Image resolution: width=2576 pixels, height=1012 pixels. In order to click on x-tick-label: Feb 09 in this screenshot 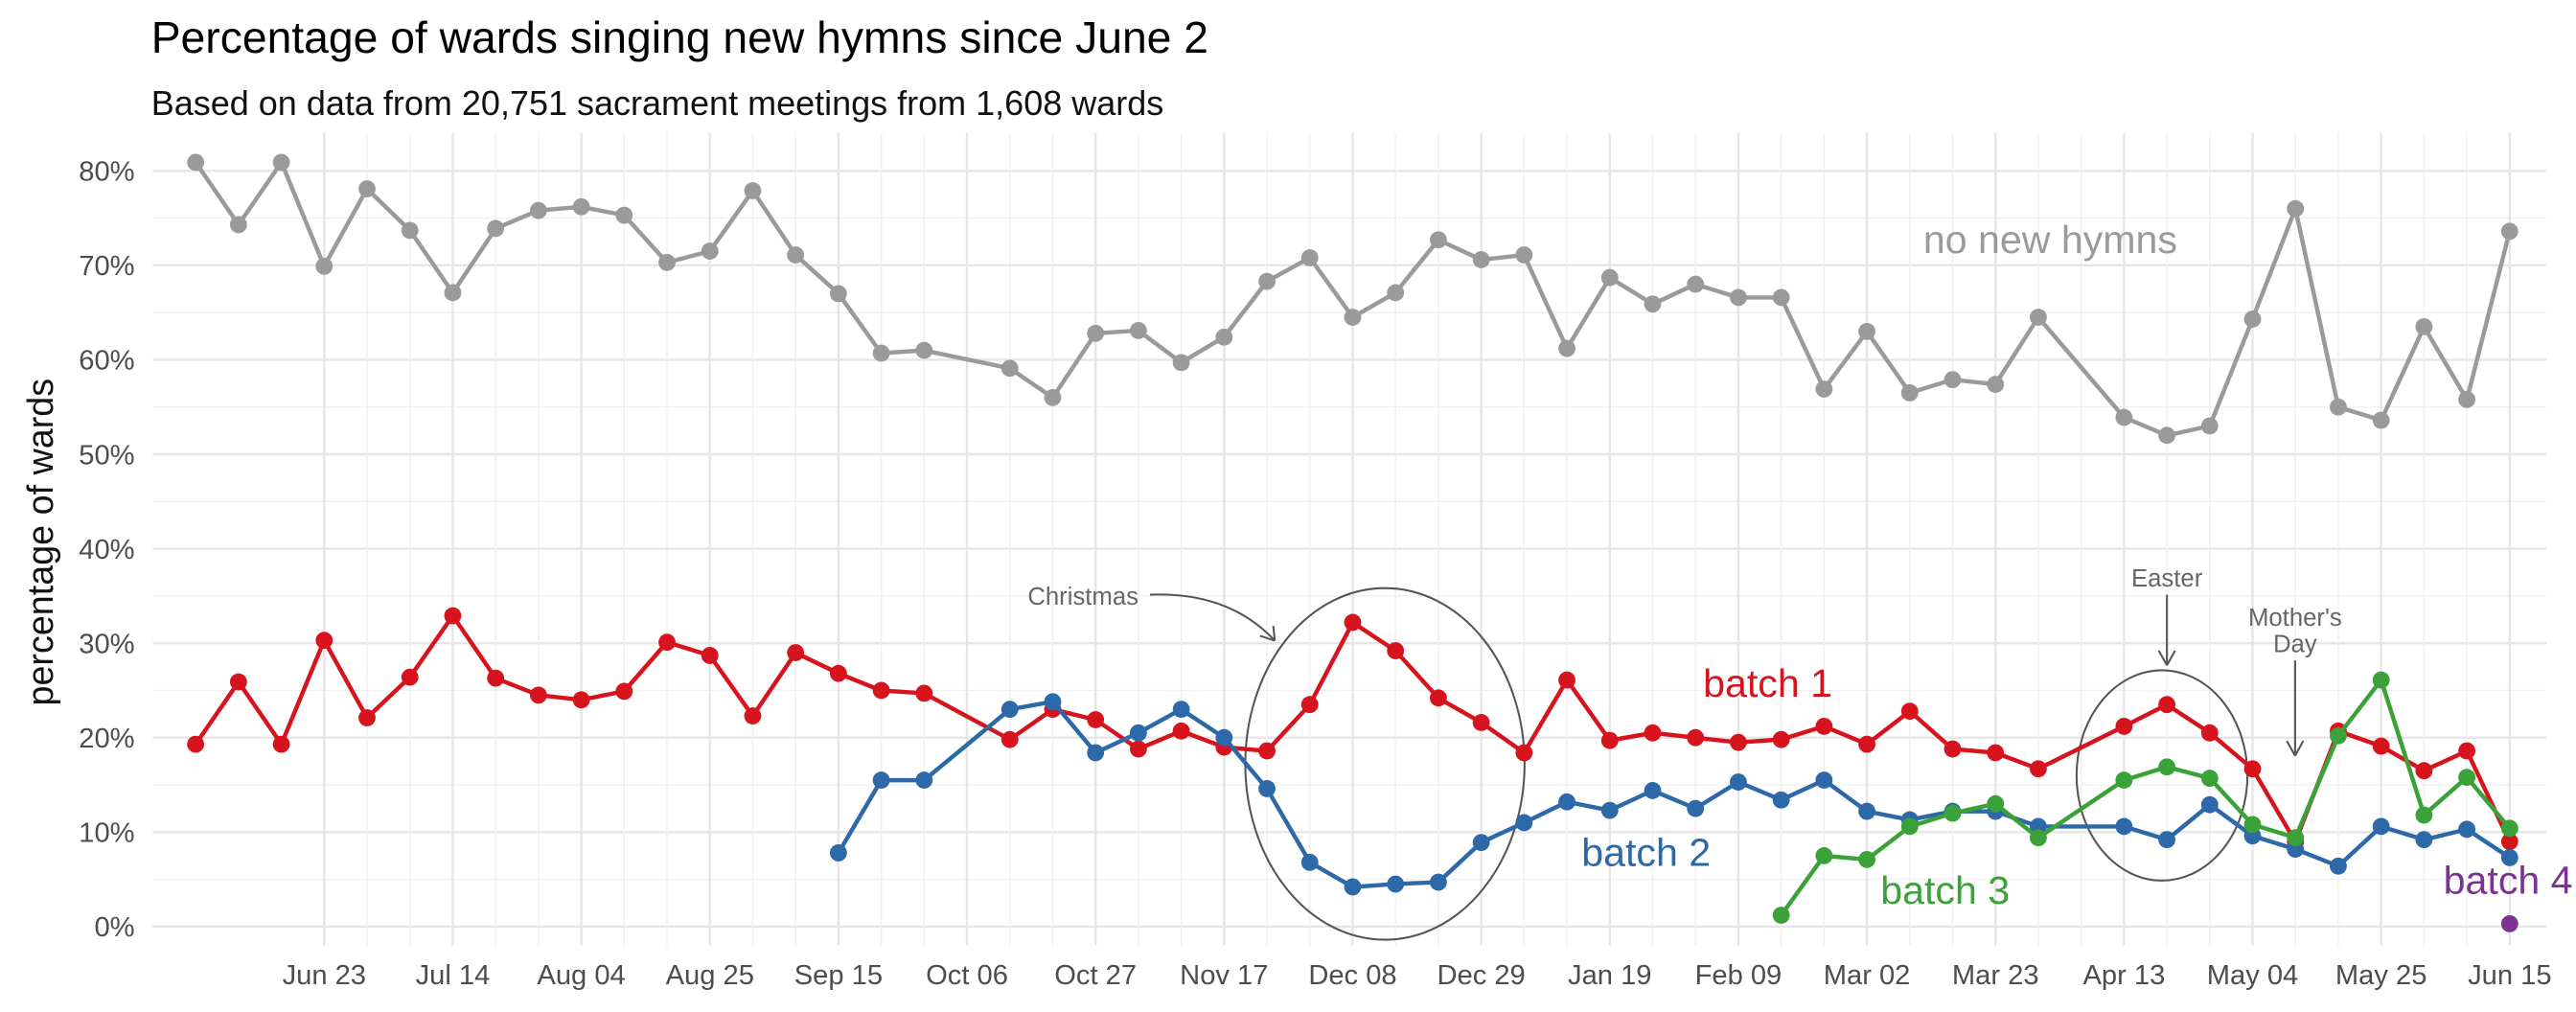, I will do `click(1738, 975)`.